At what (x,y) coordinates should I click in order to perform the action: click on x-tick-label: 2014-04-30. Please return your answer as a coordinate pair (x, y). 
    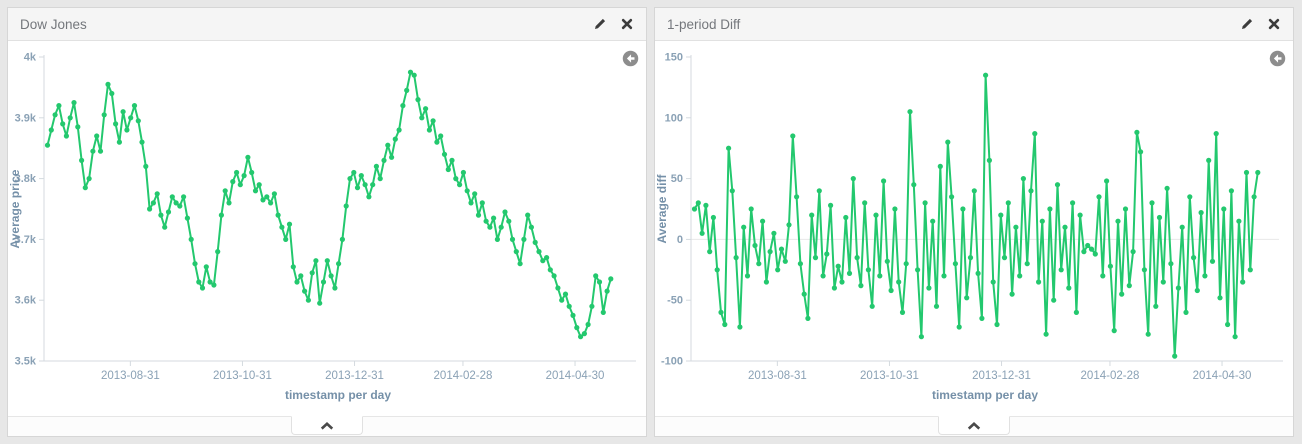
    Looking at the image, I should click on (1222, 376).